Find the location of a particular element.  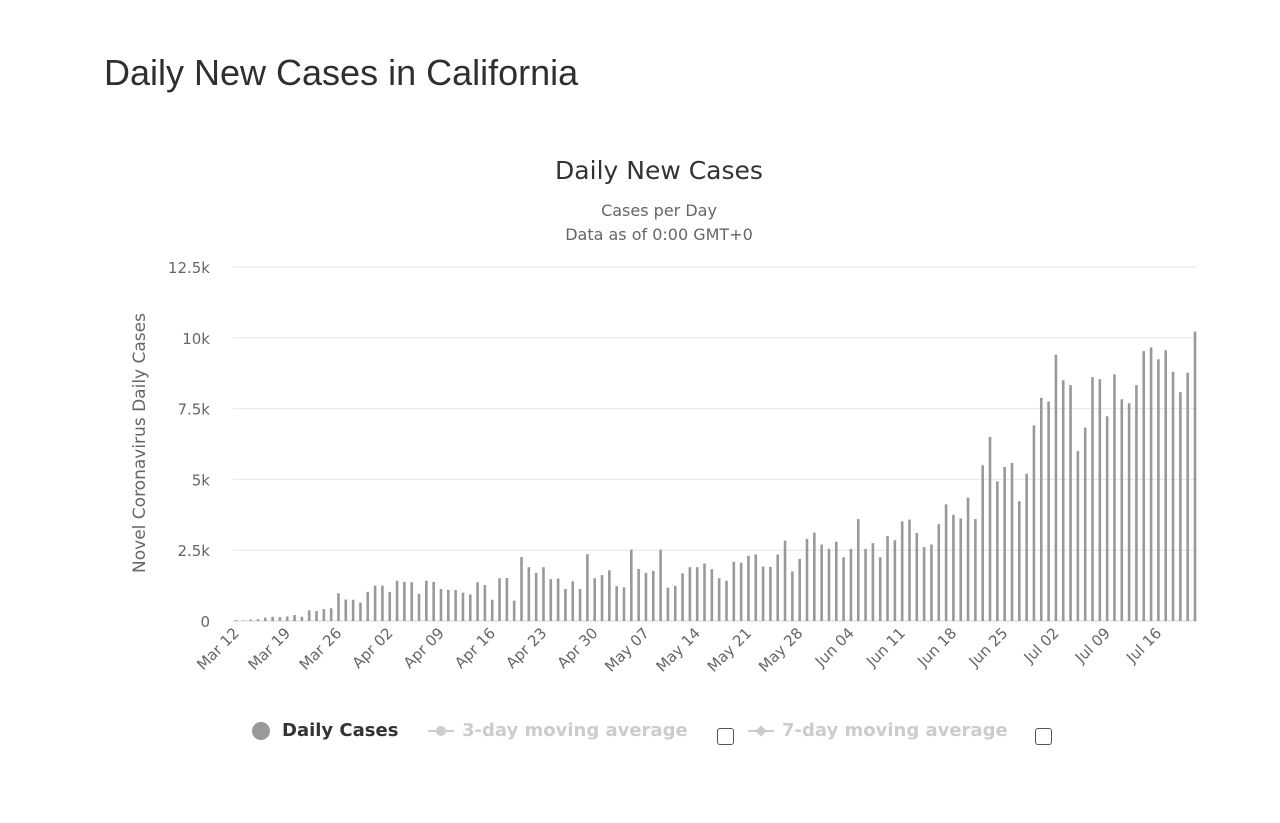

7-day-average-checkbox is located at coordinates (1043, 736).